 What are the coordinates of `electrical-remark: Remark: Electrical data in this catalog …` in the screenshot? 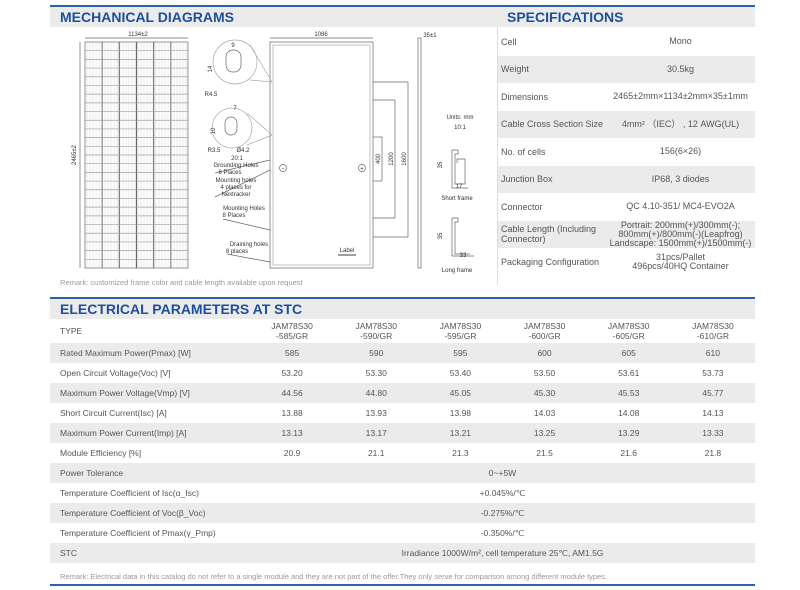 It's located at (334, 576).